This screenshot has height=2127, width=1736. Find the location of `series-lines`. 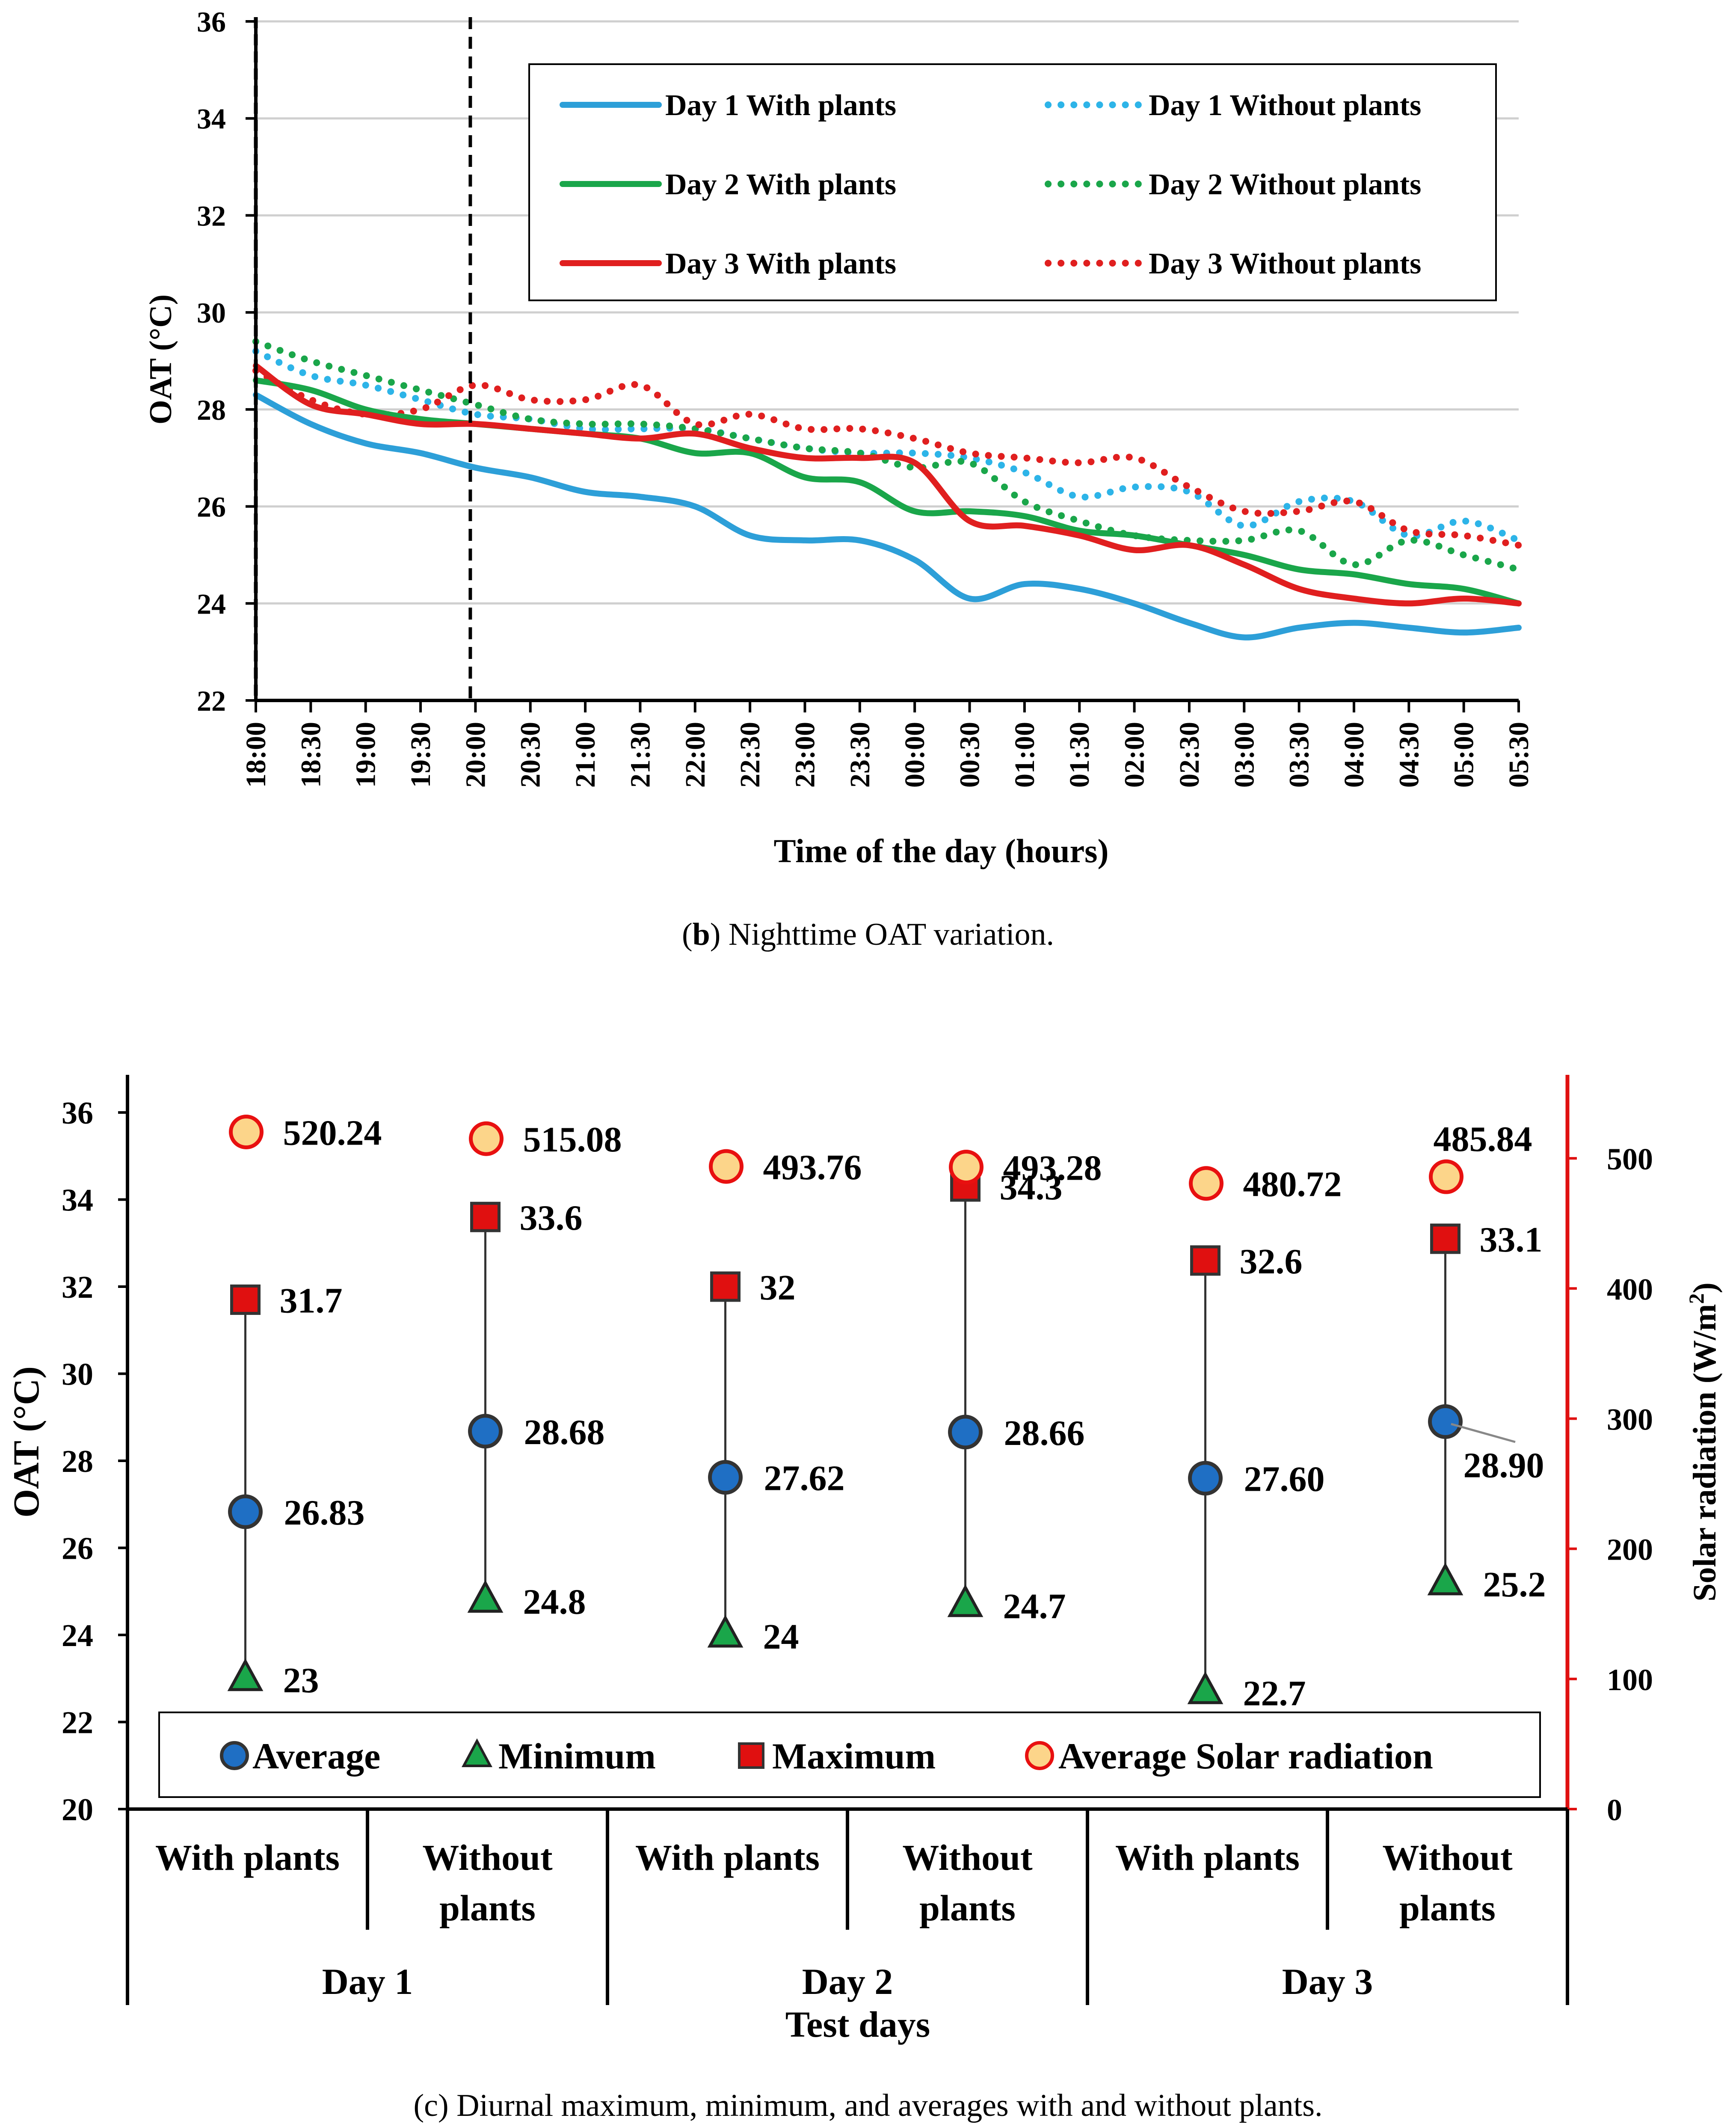

series-lines is located at coordinates (887, 489).